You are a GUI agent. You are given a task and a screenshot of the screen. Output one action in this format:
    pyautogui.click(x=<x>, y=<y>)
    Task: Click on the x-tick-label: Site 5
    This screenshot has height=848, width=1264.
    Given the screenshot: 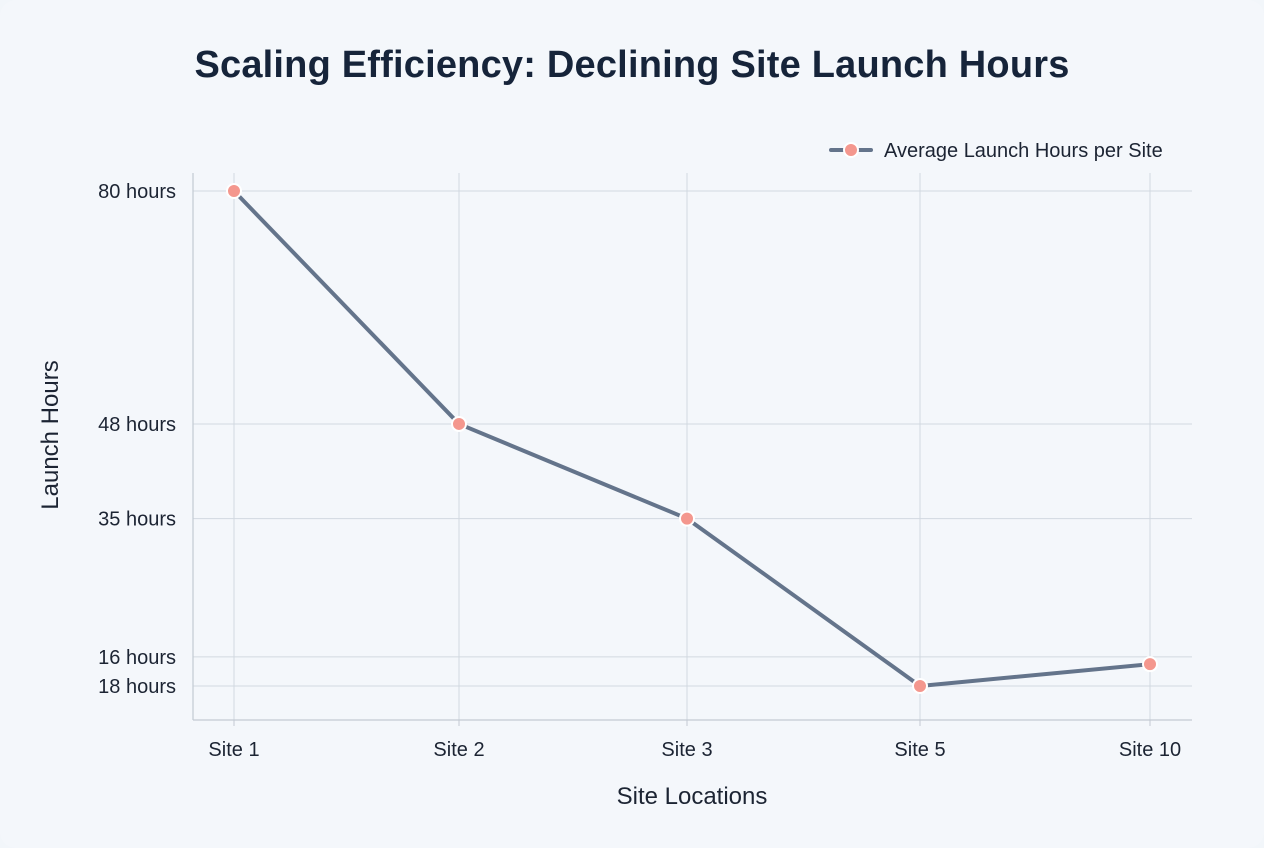 What is the action you would take?
    pyautogui.click(x=919, y=750)
    